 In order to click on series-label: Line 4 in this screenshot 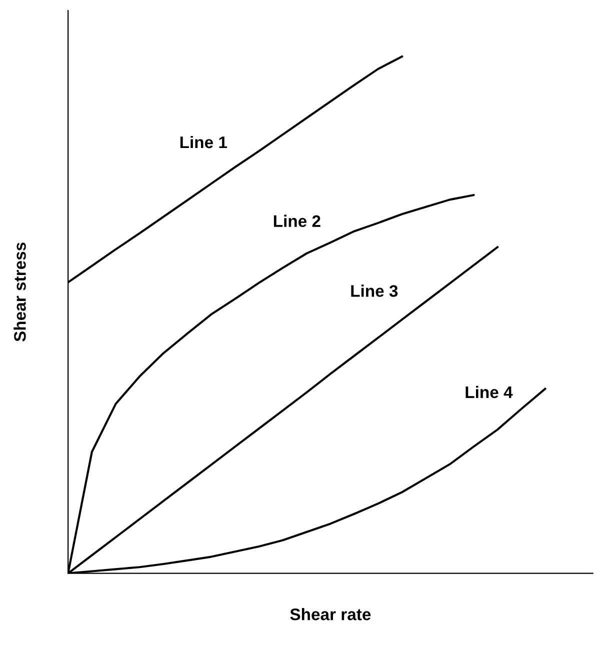, I will do `click(489, 392)`.